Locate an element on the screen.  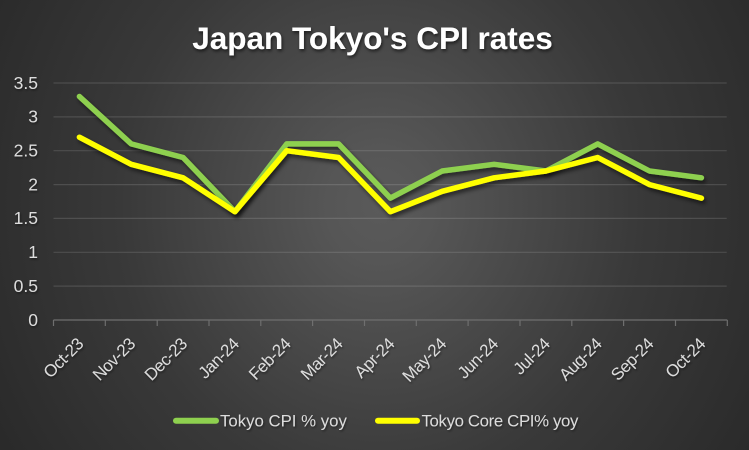
svg-text: Jun-24 is located at coordinates (478, 358).